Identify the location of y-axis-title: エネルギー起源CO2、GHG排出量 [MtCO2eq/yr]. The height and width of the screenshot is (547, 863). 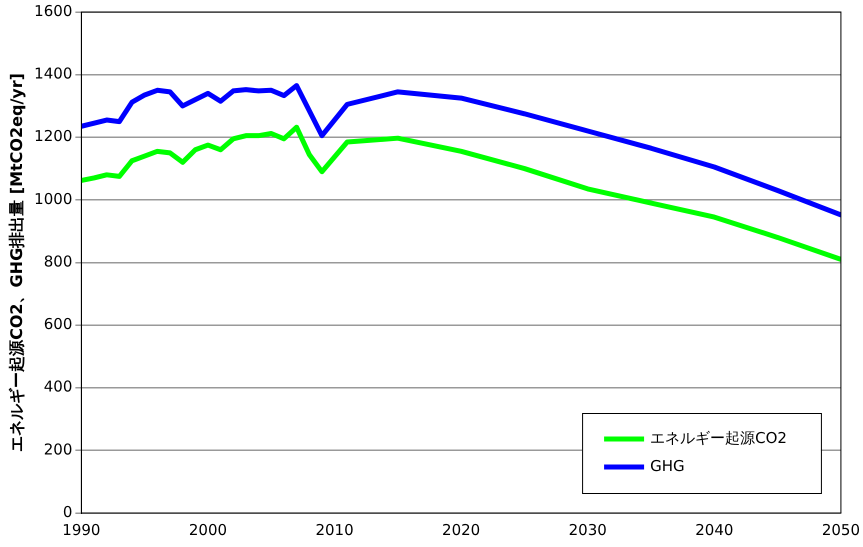
(16, 262).